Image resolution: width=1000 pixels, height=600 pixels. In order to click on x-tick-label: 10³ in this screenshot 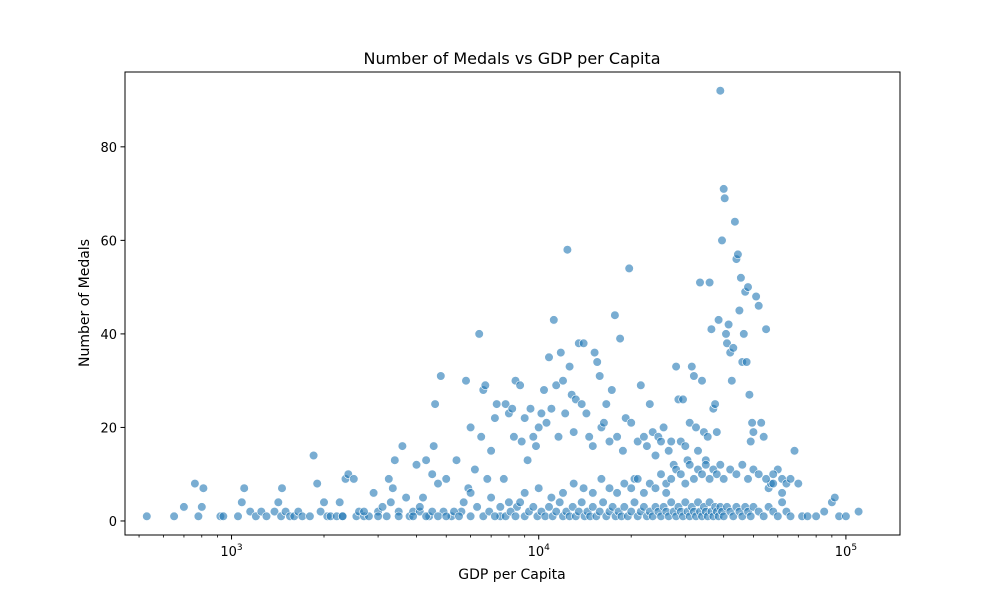, I will do `click(231, 551)`.